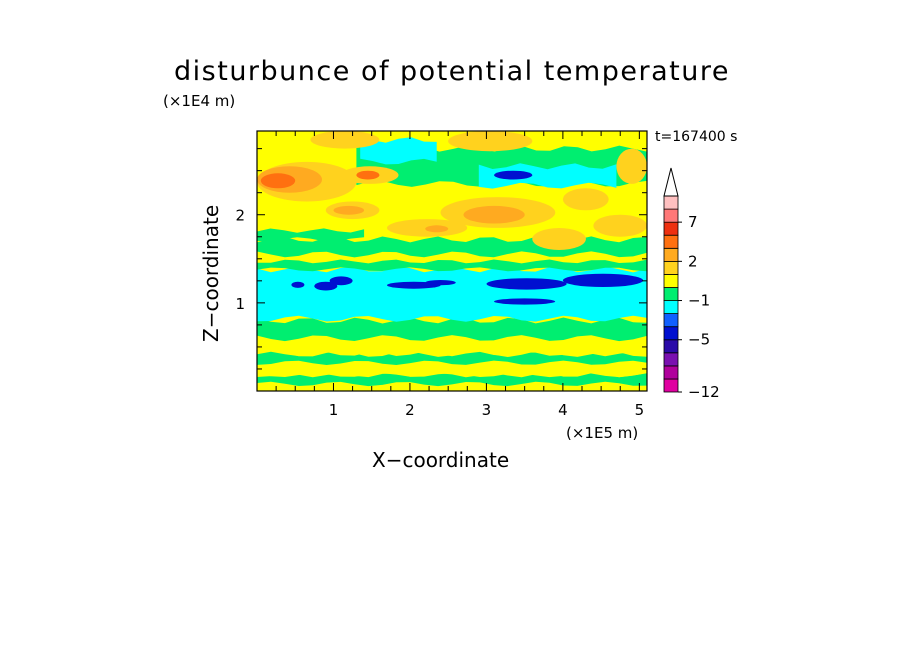 The image size is (904, 654). I want to click on colorbar-extend-arrow, so click(671, 182).